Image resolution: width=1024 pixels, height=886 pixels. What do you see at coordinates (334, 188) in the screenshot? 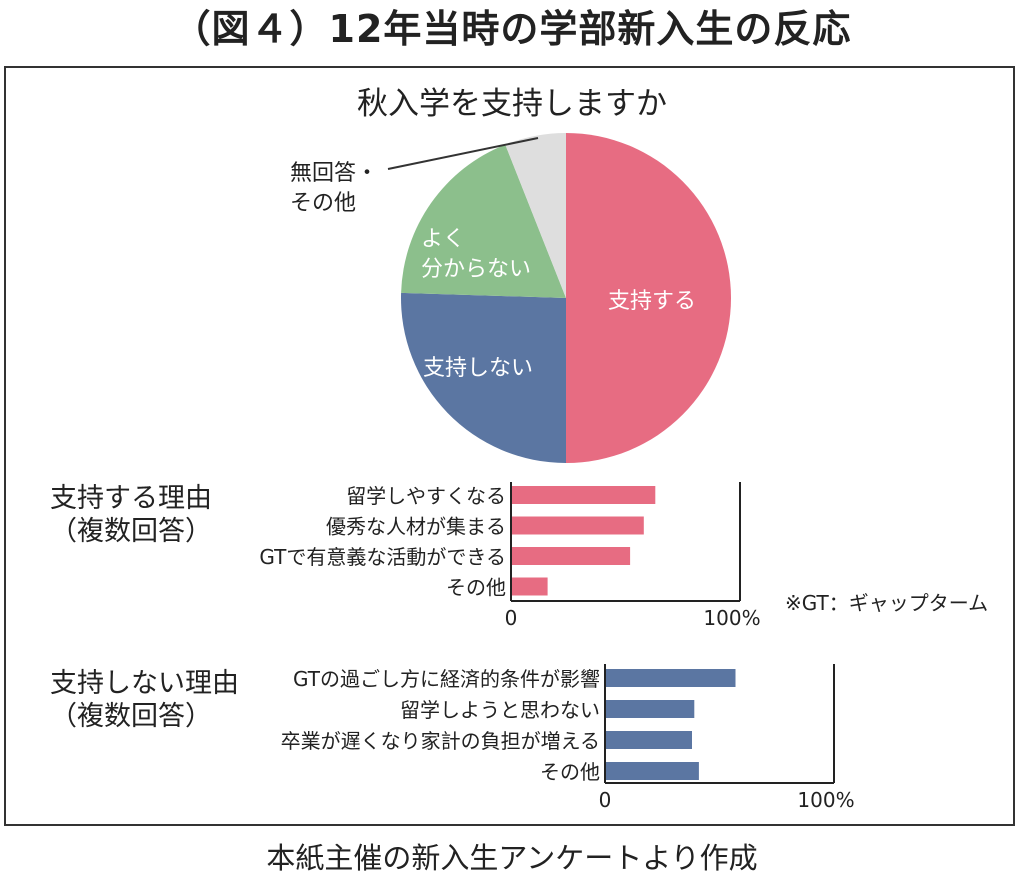
I see `pie-slice-label: 無回答・その他` at bounding box center [334, 188].